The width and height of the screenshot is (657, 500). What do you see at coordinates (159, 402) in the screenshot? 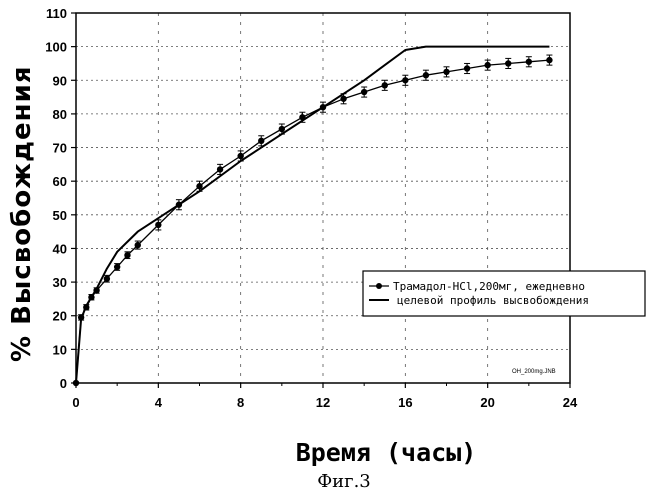
I see `x-tick-label: 4` at bounding box center [159, 402].